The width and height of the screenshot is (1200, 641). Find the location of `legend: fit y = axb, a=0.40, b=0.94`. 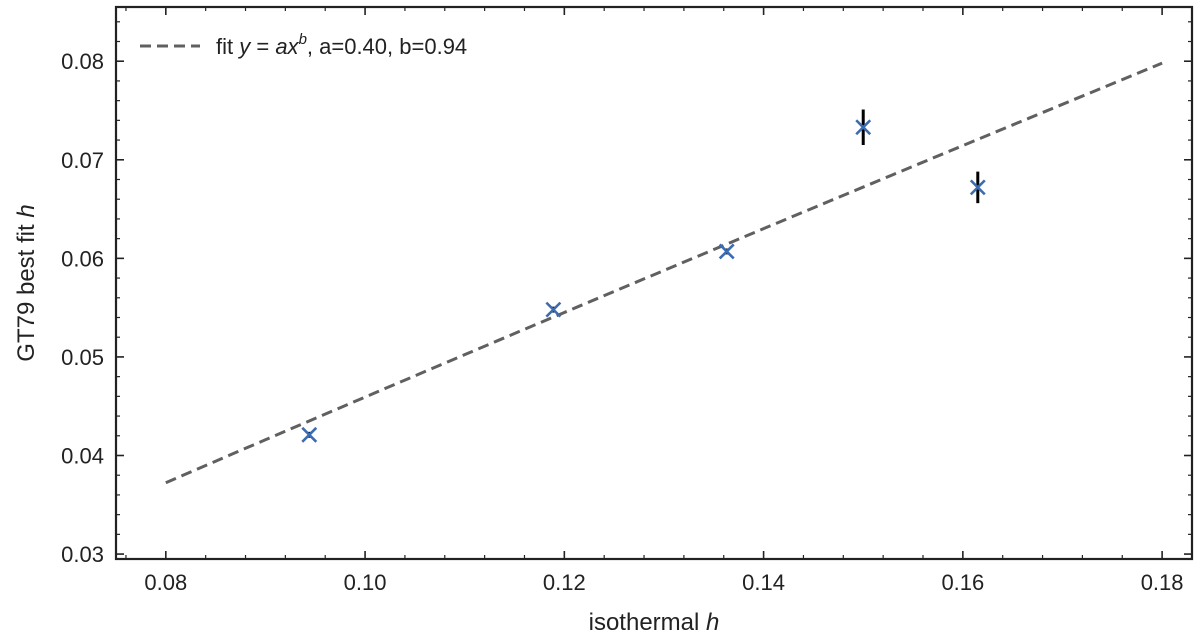

legend: fit y = axb, a=0.40, b=0.94 is located at coordinates (303, 45).